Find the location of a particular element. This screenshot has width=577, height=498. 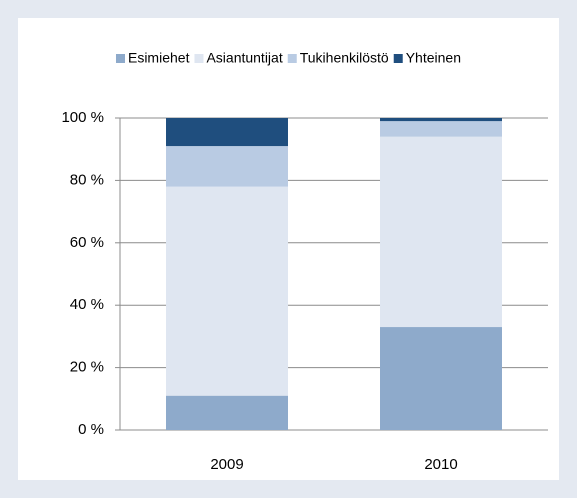

x-tick-label: 2010 is located at coordinates (440, 464).